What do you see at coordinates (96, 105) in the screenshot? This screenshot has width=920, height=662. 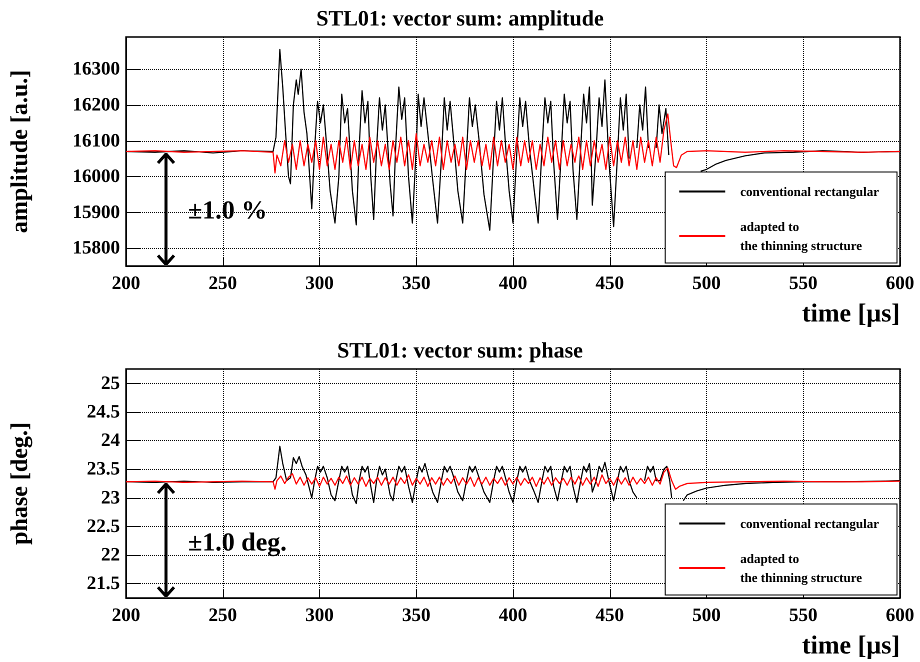 I see `y-tick-label: 16200` at bounding box center [96, 105].